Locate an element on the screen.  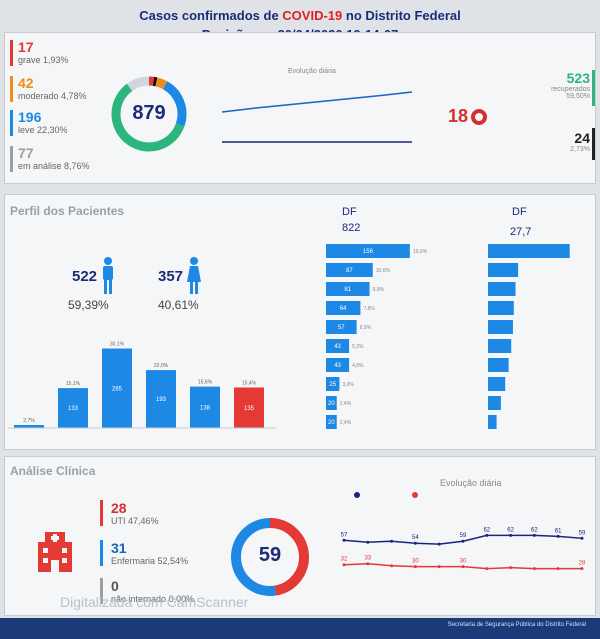
hbar-value: 87 is located at coordinates (349, 271).